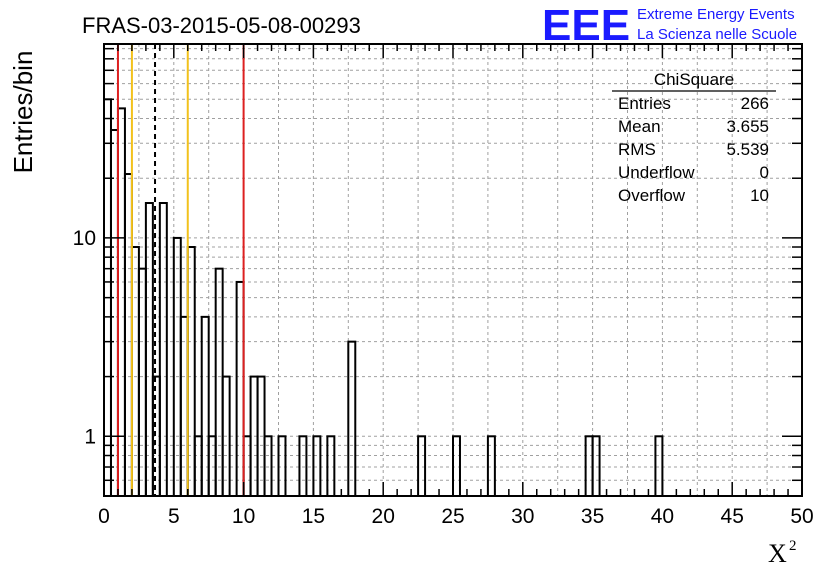 The width and height of the screenshot is (836, 572). I want to click on x-tick-label: 5, so click(174, 516).